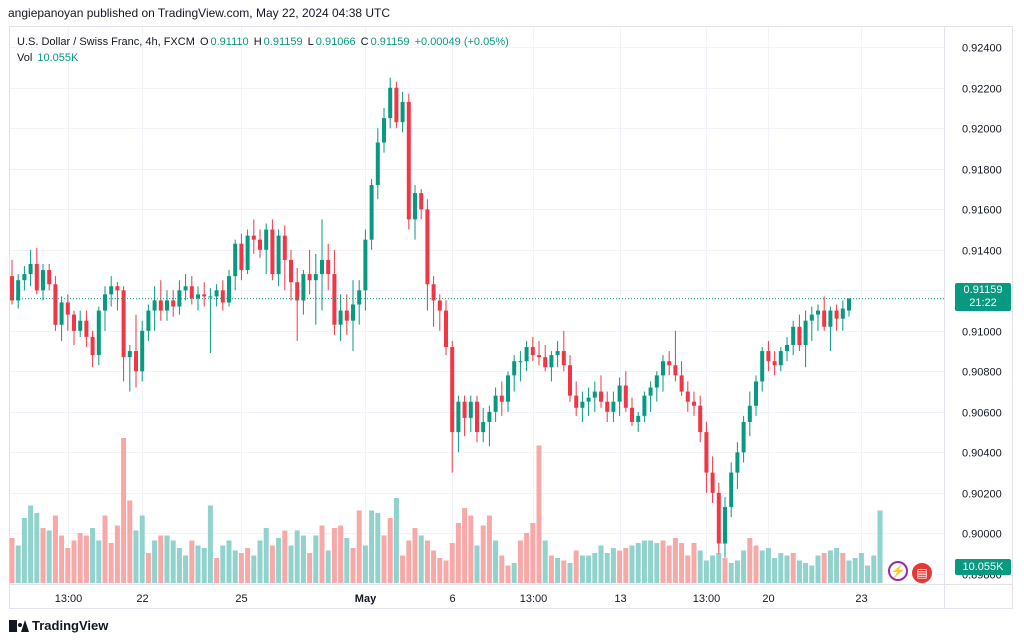 This screenshot has width=1024, height=643. I want to click on volume-label: Vol, so click(25, 58).